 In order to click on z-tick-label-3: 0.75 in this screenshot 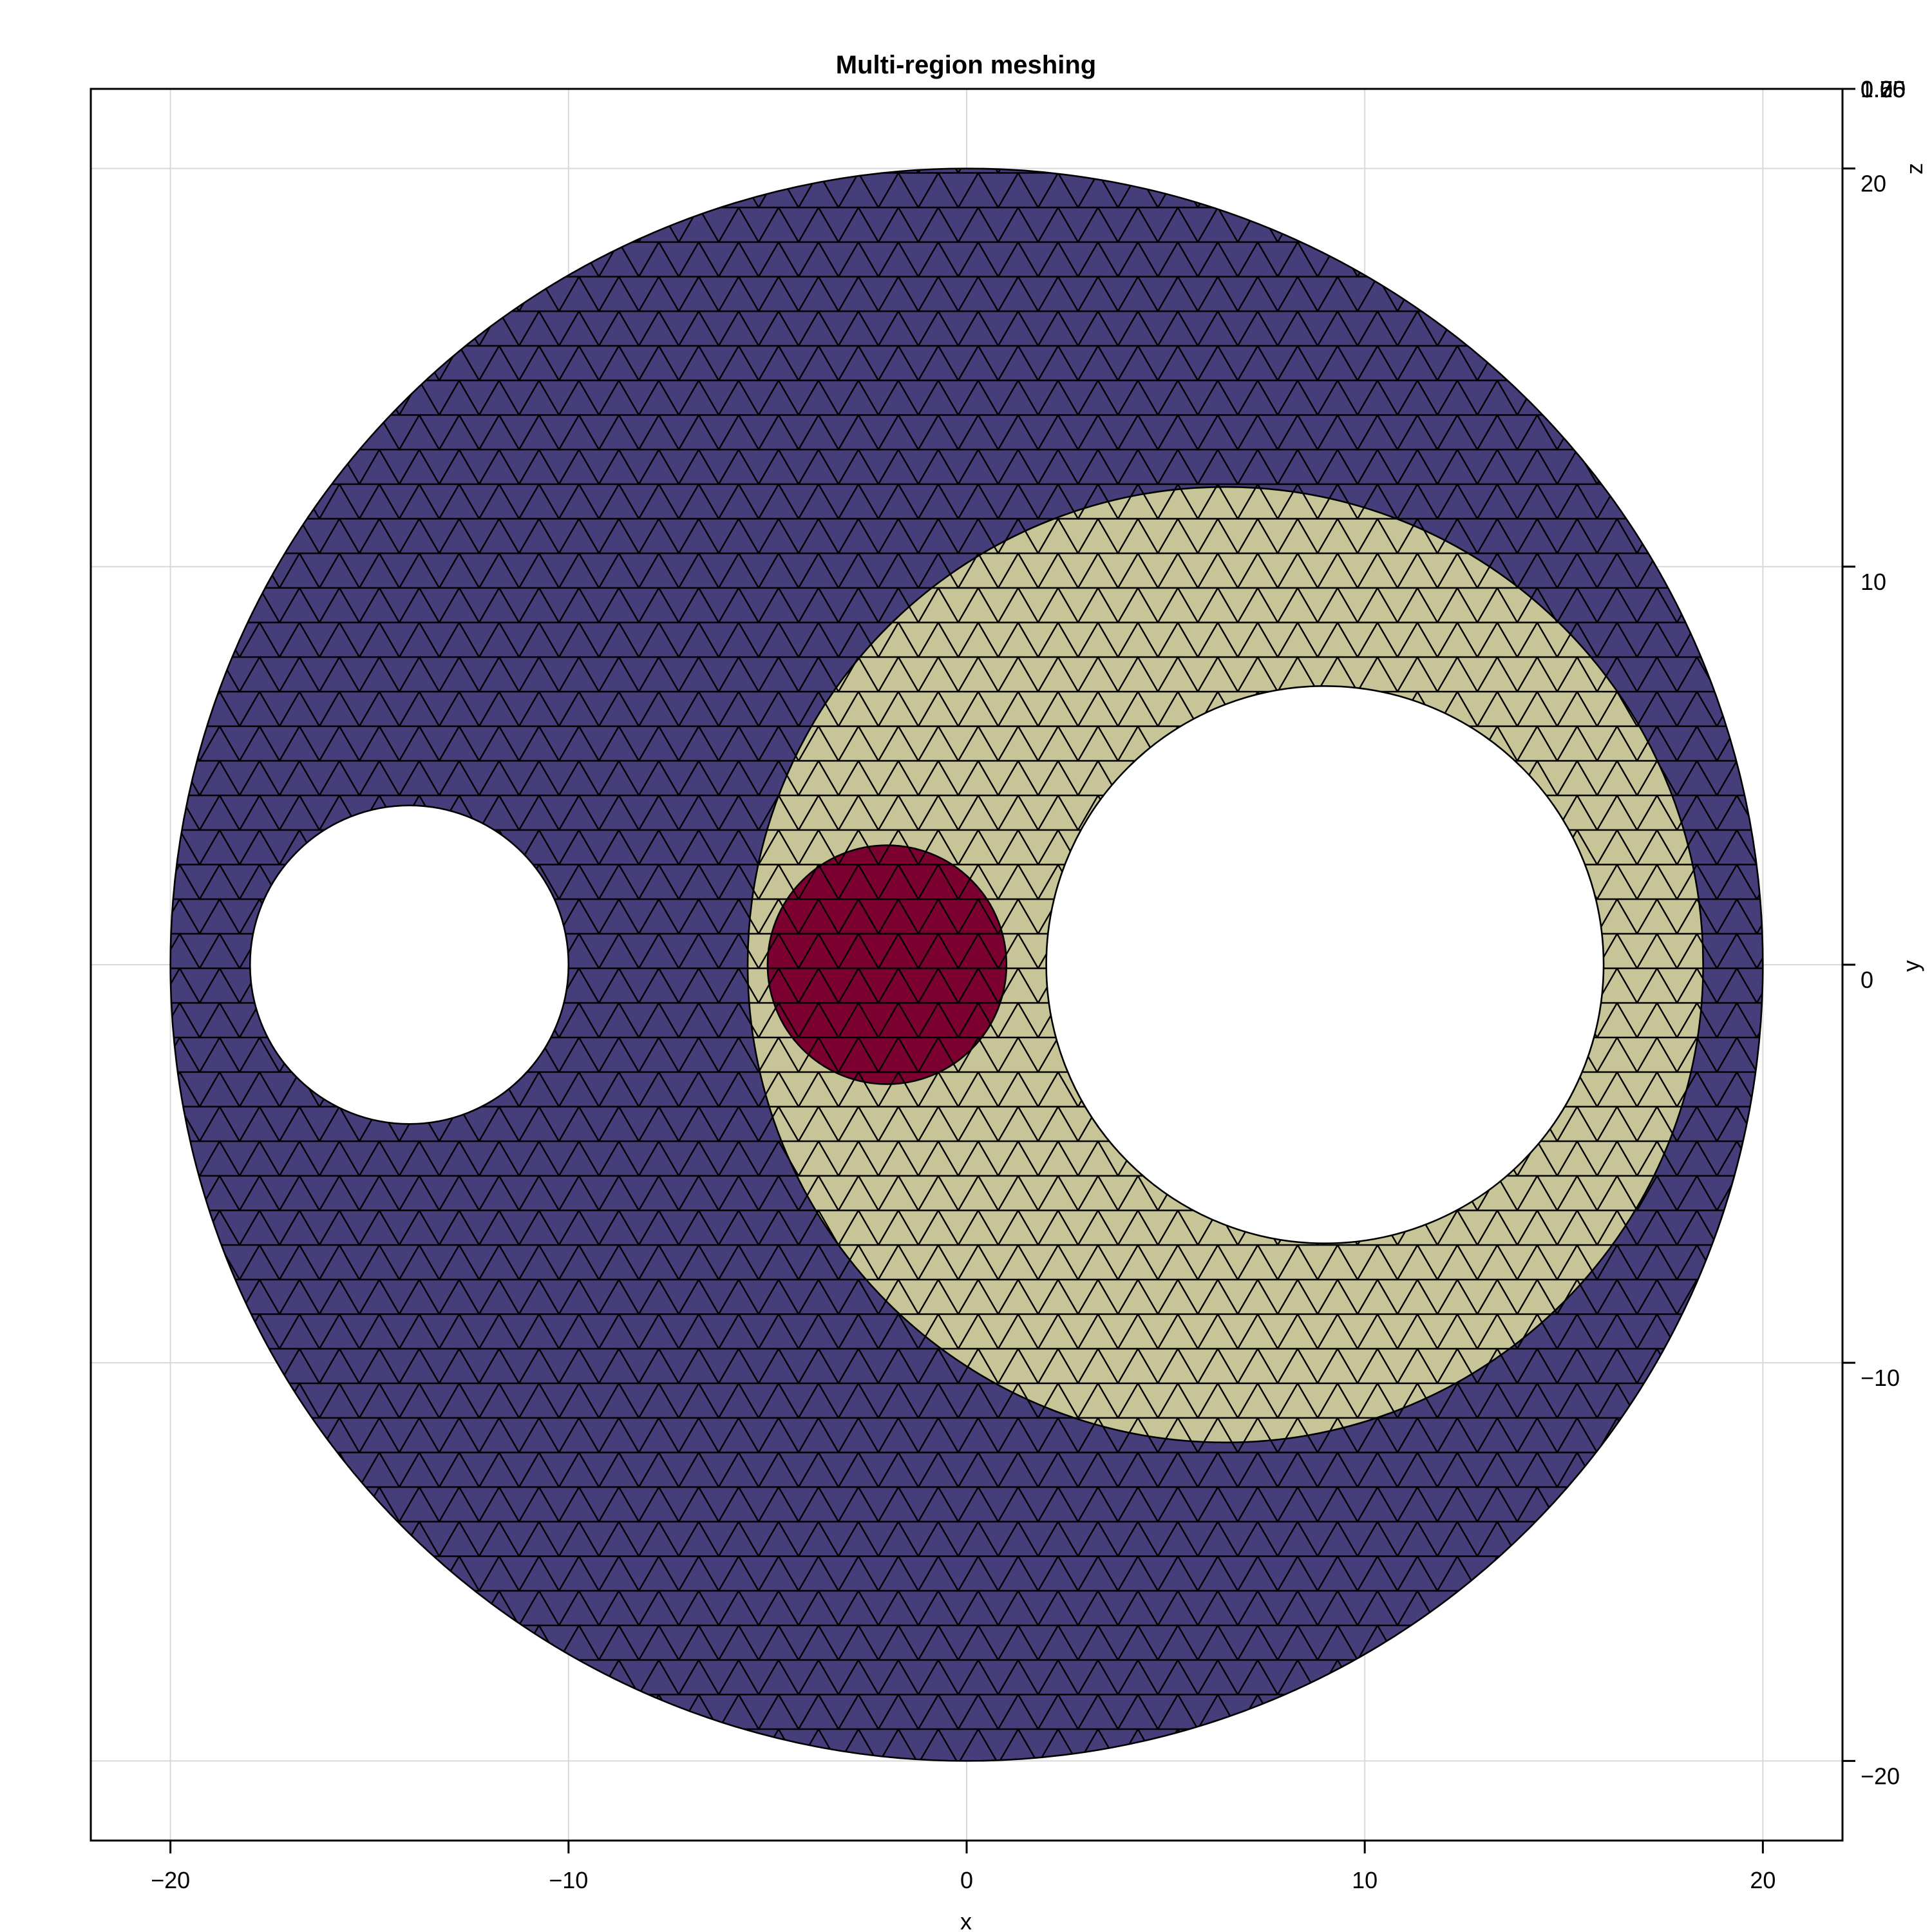, I will do `click(1884, 89)`.